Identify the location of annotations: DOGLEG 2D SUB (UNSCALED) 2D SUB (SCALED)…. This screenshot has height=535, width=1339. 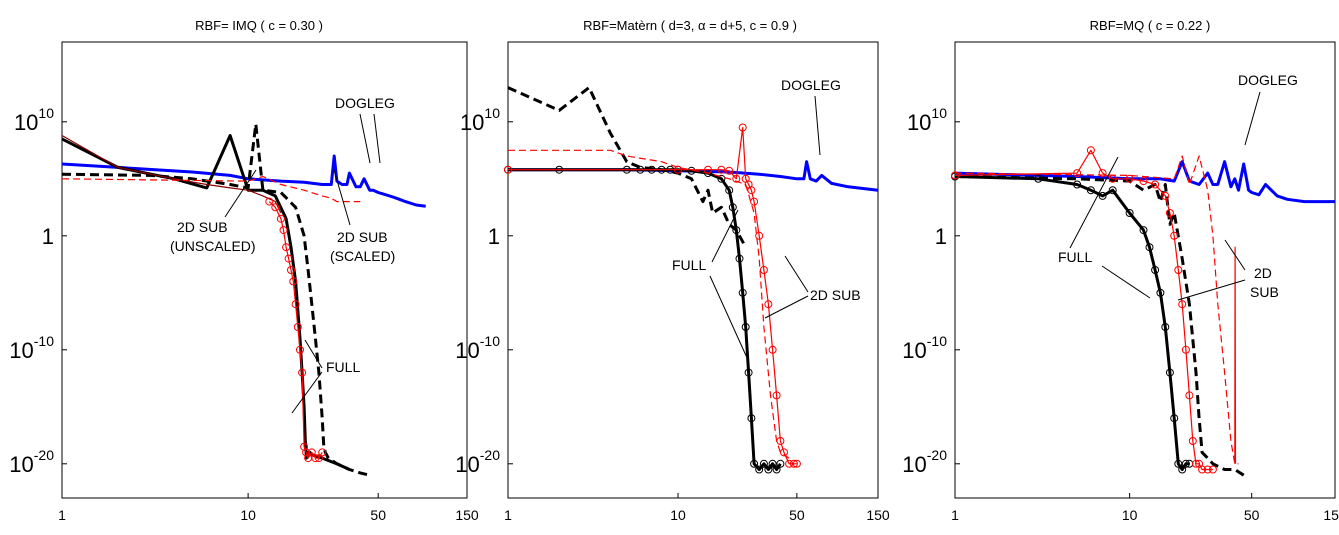
(282, 254).